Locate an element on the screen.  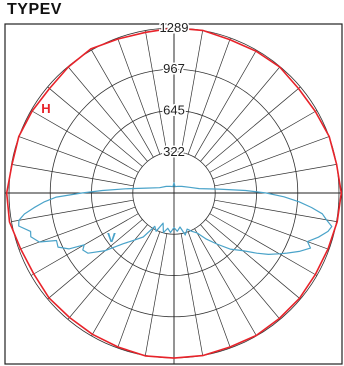
series-v-label: V is located at coordinates (111, 237).